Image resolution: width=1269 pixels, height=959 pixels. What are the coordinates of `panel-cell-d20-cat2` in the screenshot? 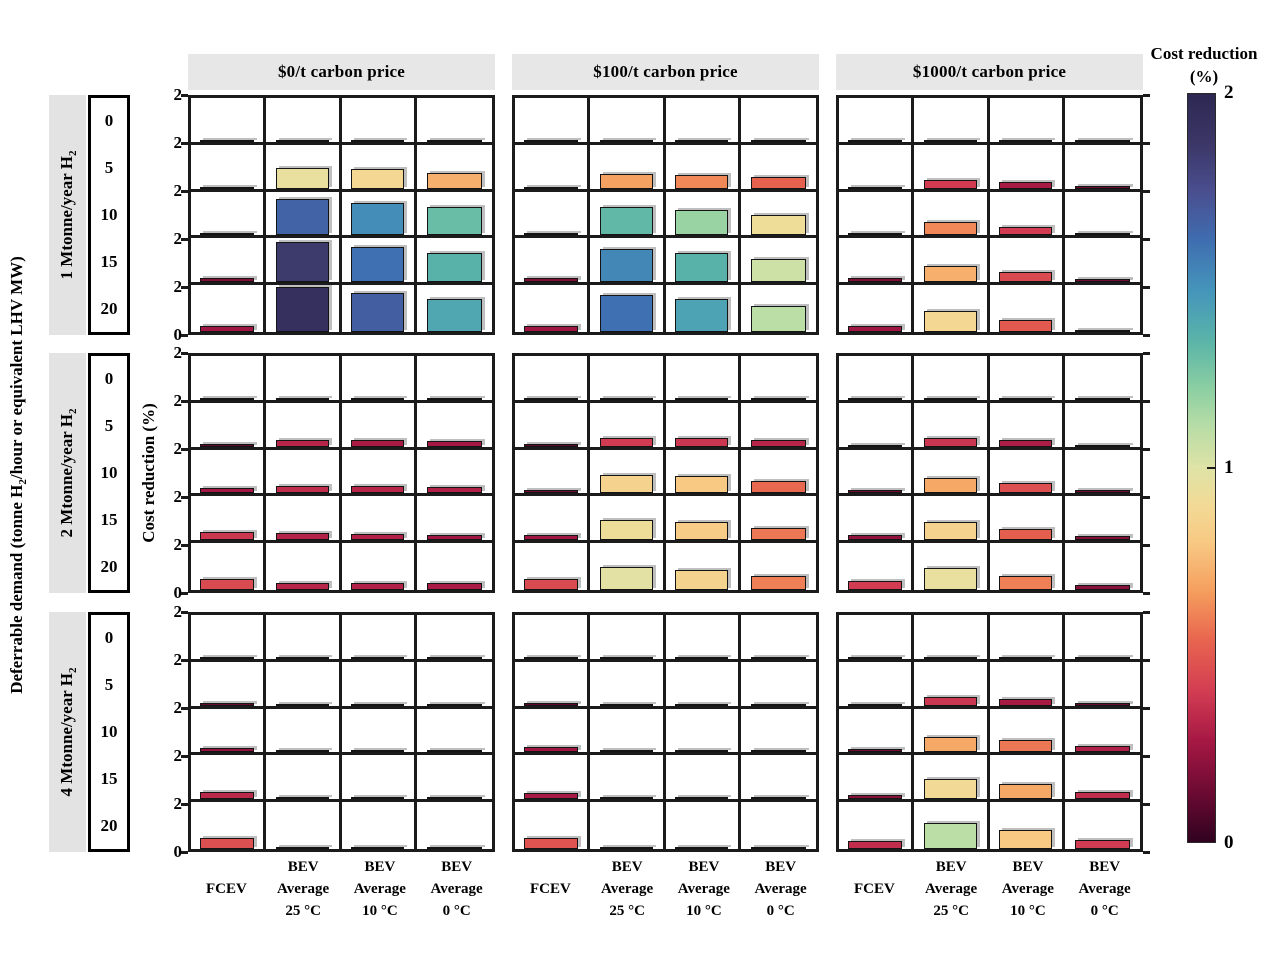 It's located at (1027, 825).